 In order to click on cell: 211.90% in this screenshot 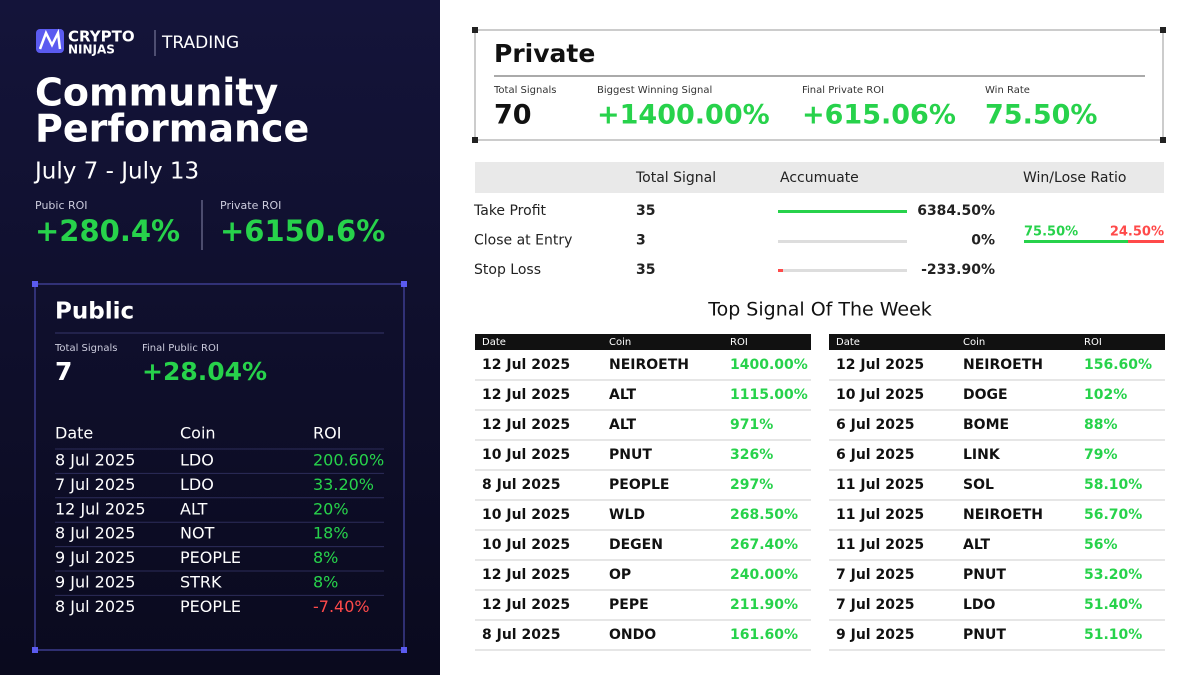, I will do `click(764, 605)`.